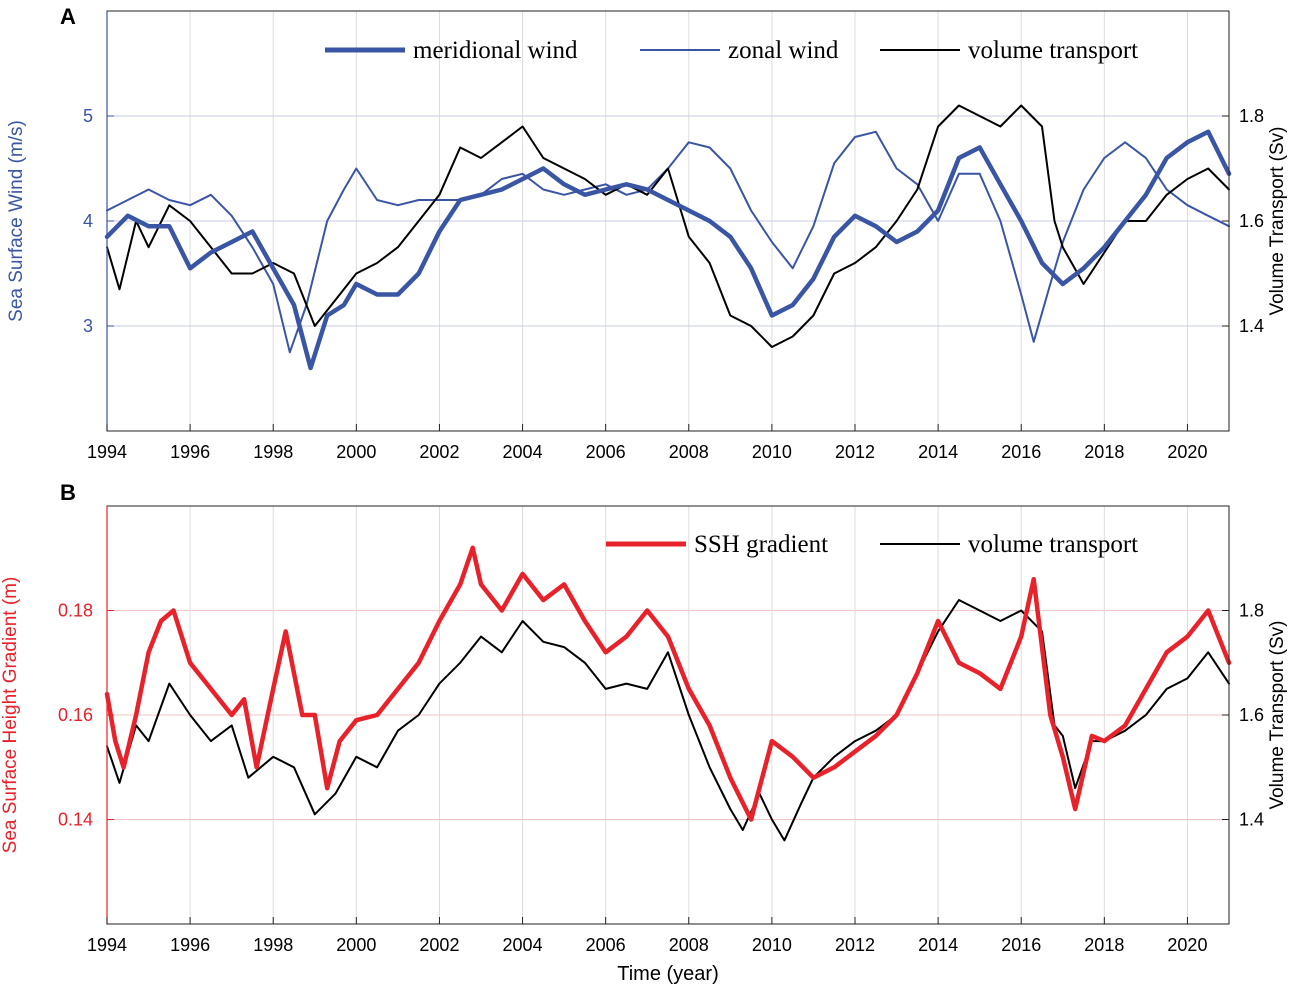 Image resolution: width=1299 pixels, height=988 pixels. I want to click on panel-b-legend: SSH gradient volume transport, so click(872, 544).